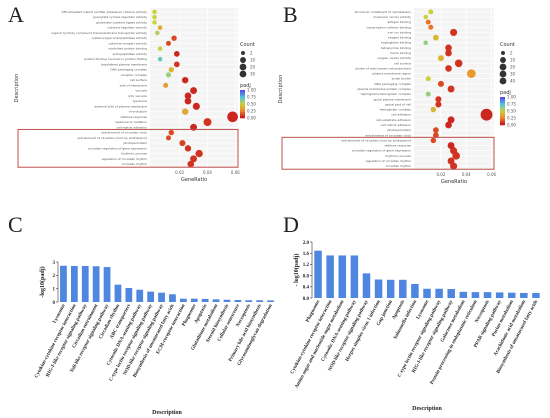 This screenshot has height=418, width=550. What do you see at coordinates (291, 224) in the screenshot?
I see `panel-letter-d: D` at bounding box center [291, 224].